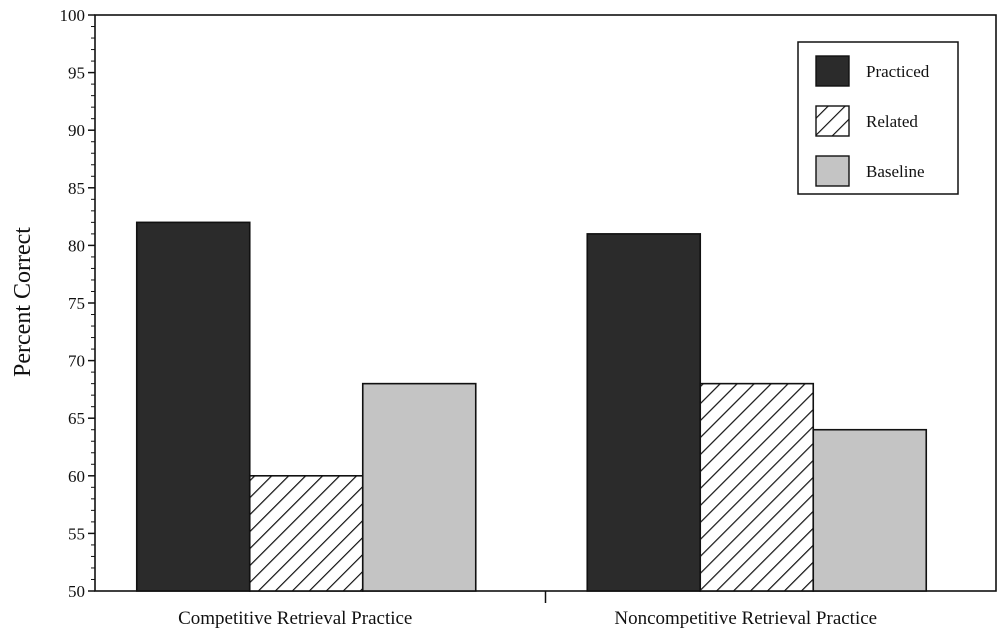  What do you see at coordinates (832, 121) in the screenshot?
I see `legend-swatch-related` at bounding box center [832, 121].